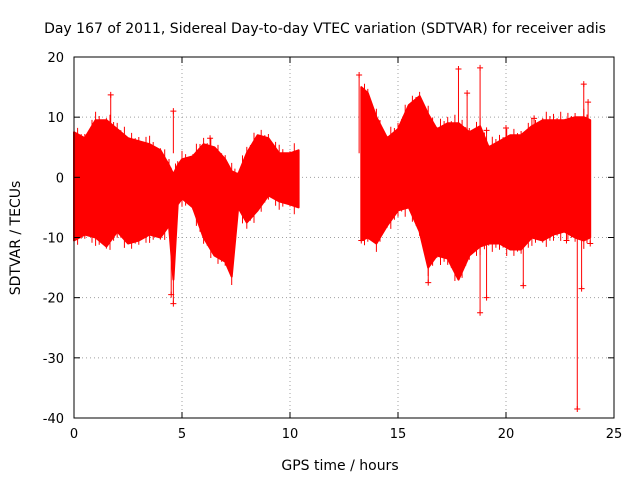  What do you see at coordinates (339, 466) in the screenshot?
I see `x-axis-label: GPS time / hours` at bounding box center [339, 466].